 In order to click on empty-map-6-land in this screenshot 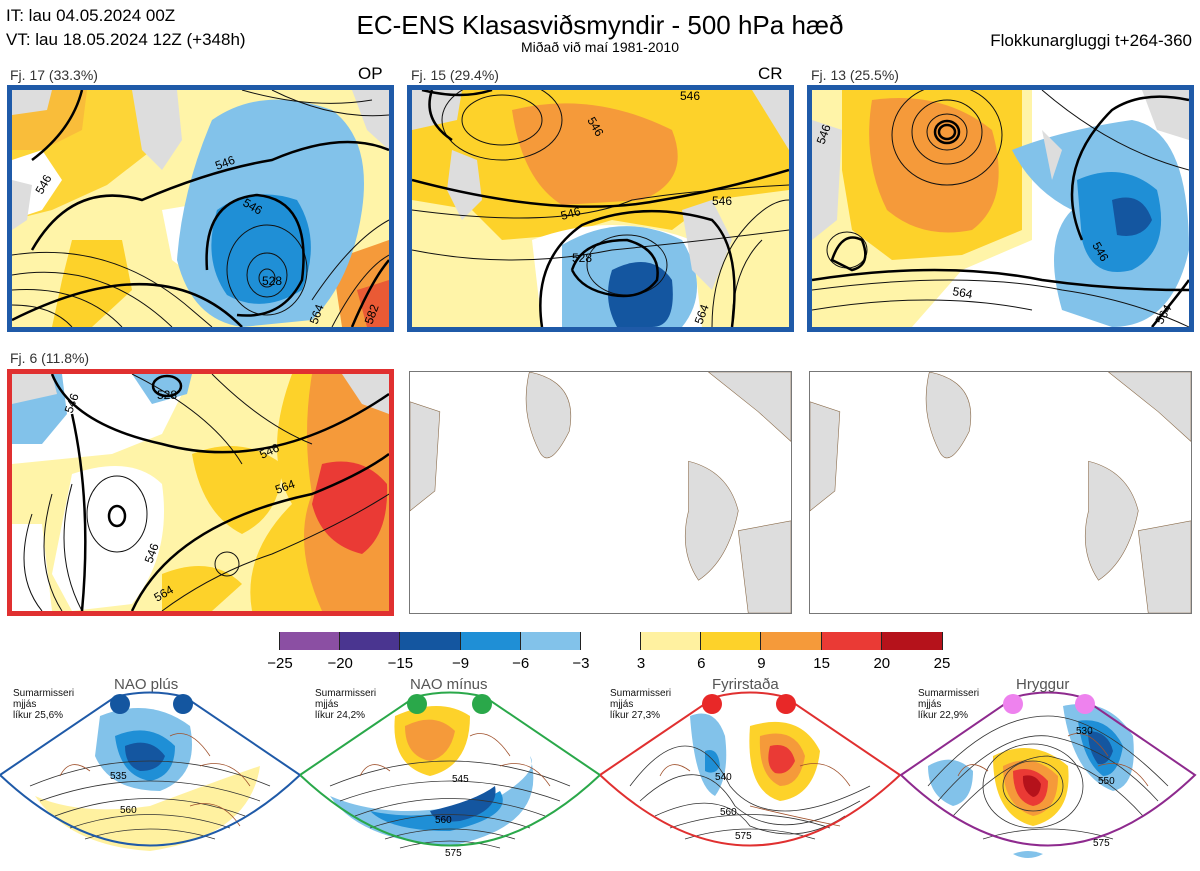, I will do `click(1000, 492)`.